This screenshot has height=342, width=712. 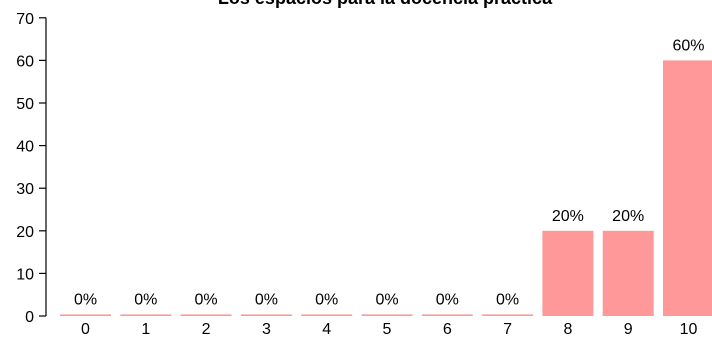 I want to click on data-label: 60%, so click(x=688, y=45).